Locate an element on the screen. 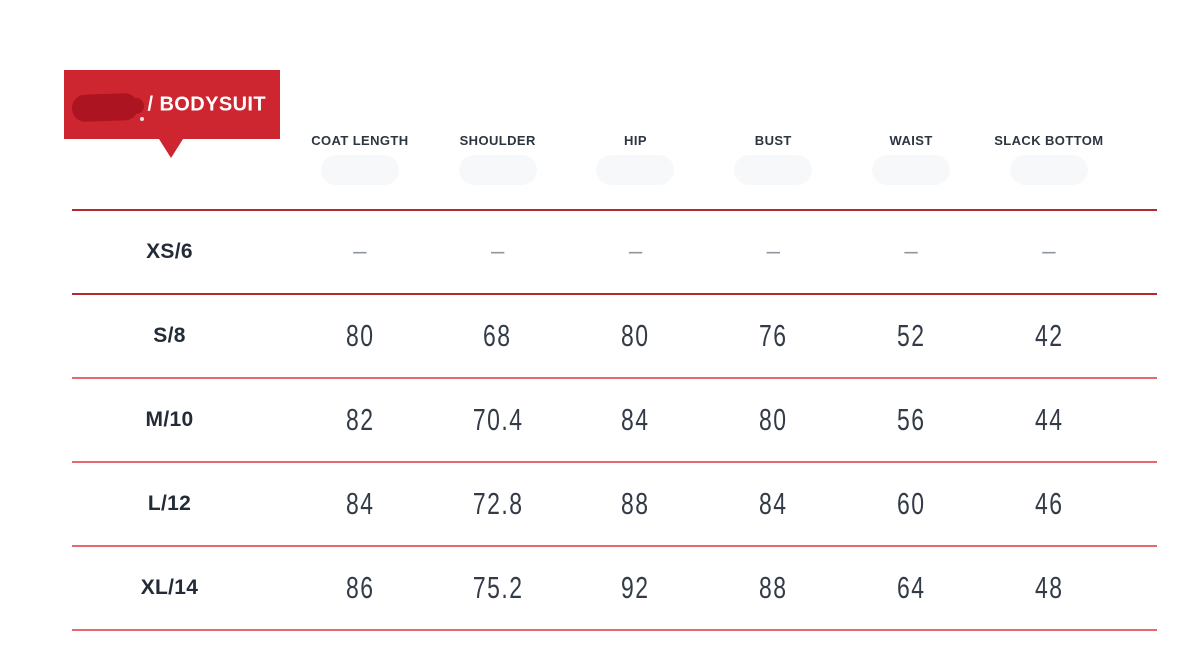 This screenshot has height=648, width=1200. cell-value: 72.8 is located at coordinates (497, 503).